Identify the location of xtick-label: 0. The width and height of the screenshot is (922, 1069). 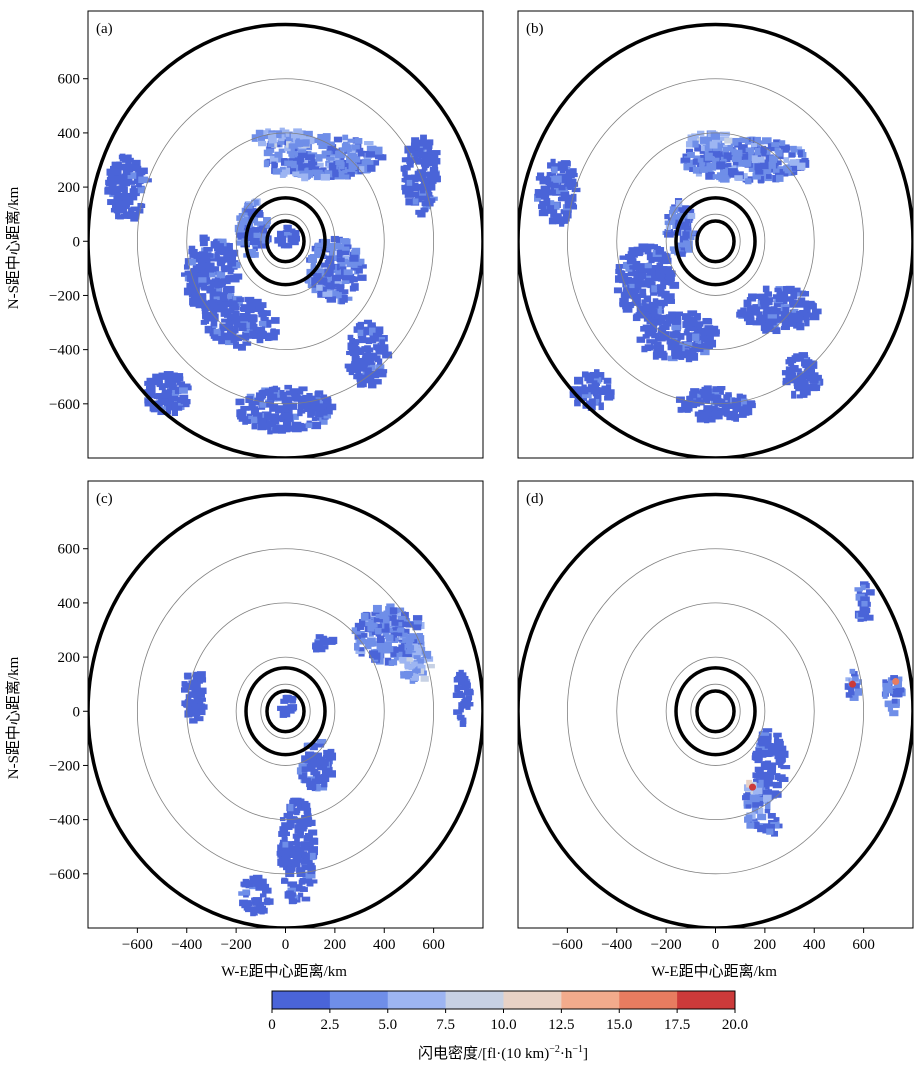
(716, 945).